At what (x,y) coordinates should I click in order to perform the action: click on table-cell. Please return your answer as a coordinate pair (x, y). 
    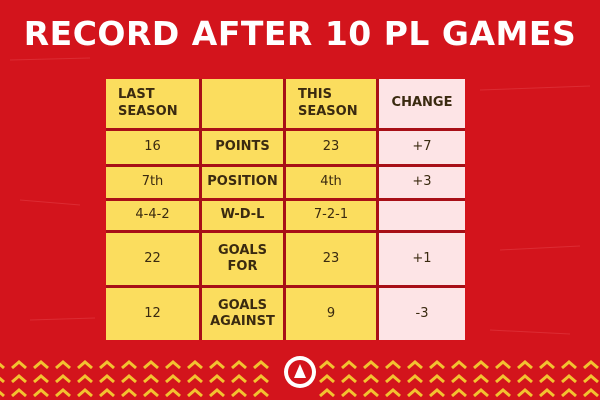
    Looking at the image, I should click on (422, 215).